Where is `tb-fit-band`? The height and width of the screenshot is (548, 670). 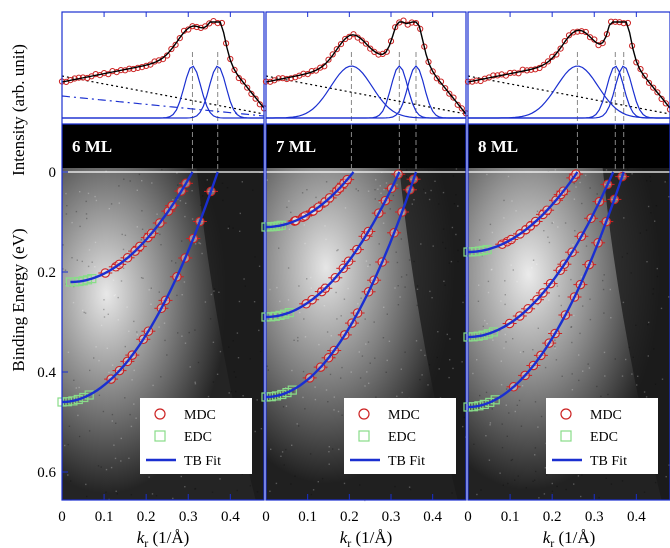
tb-fit-band is located at coordinates (132, 227).